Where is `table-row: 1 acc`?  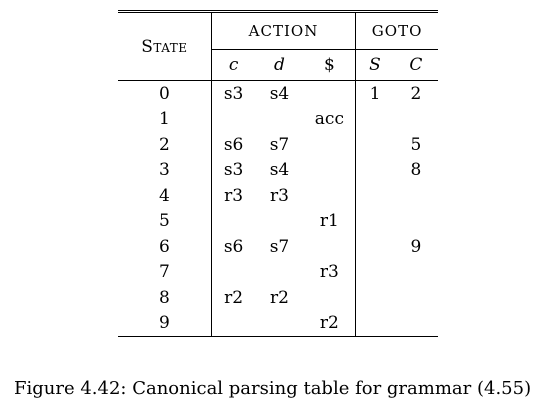 table-row: 1 acc is located at coordinates (278, 119).